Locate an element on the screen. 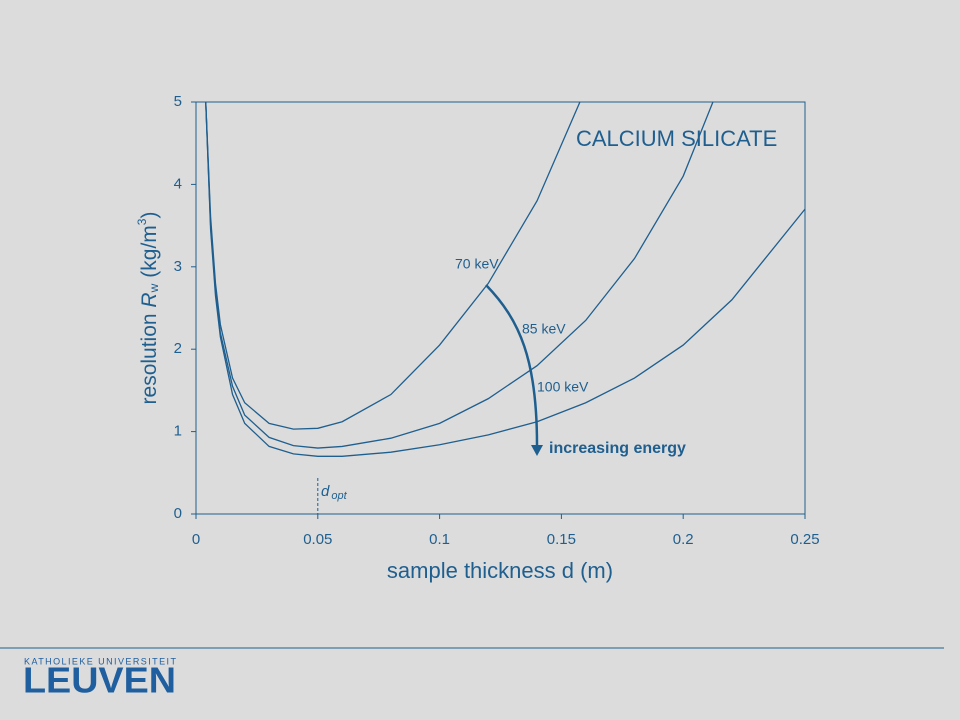 This screenshot has width=960, height=720. y-title-symbol: R is located at coordinates (149, 299).